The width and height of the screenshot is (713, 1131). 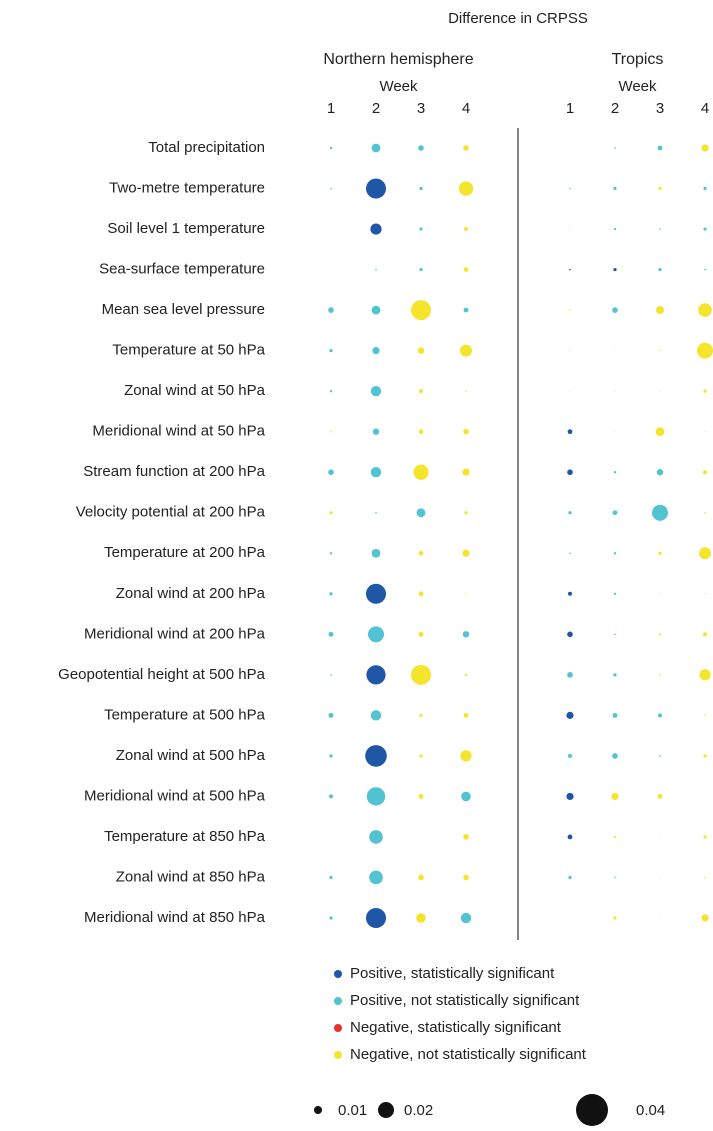 I want to click on row-label: Two-metre temperature, so click(x=187, y=187).